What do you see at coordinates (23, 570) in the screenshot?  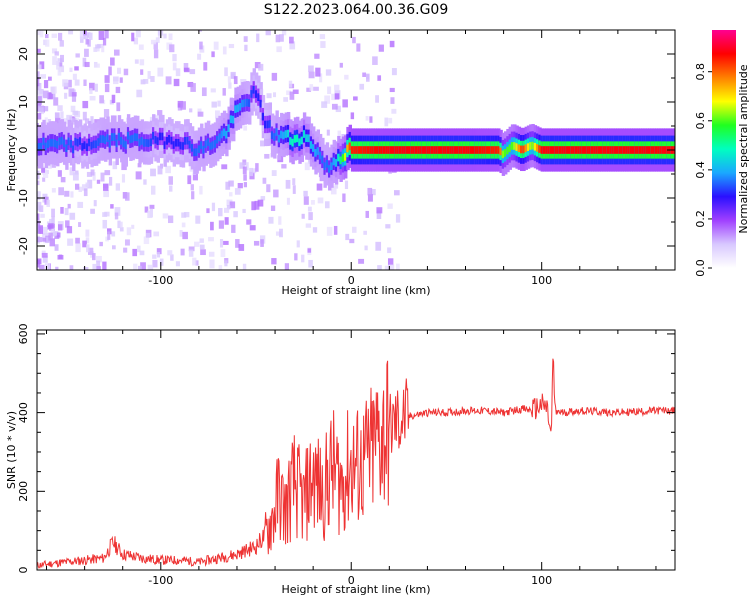 I see `snr-y-tick-label: 0` at bounding box center [23, 570].